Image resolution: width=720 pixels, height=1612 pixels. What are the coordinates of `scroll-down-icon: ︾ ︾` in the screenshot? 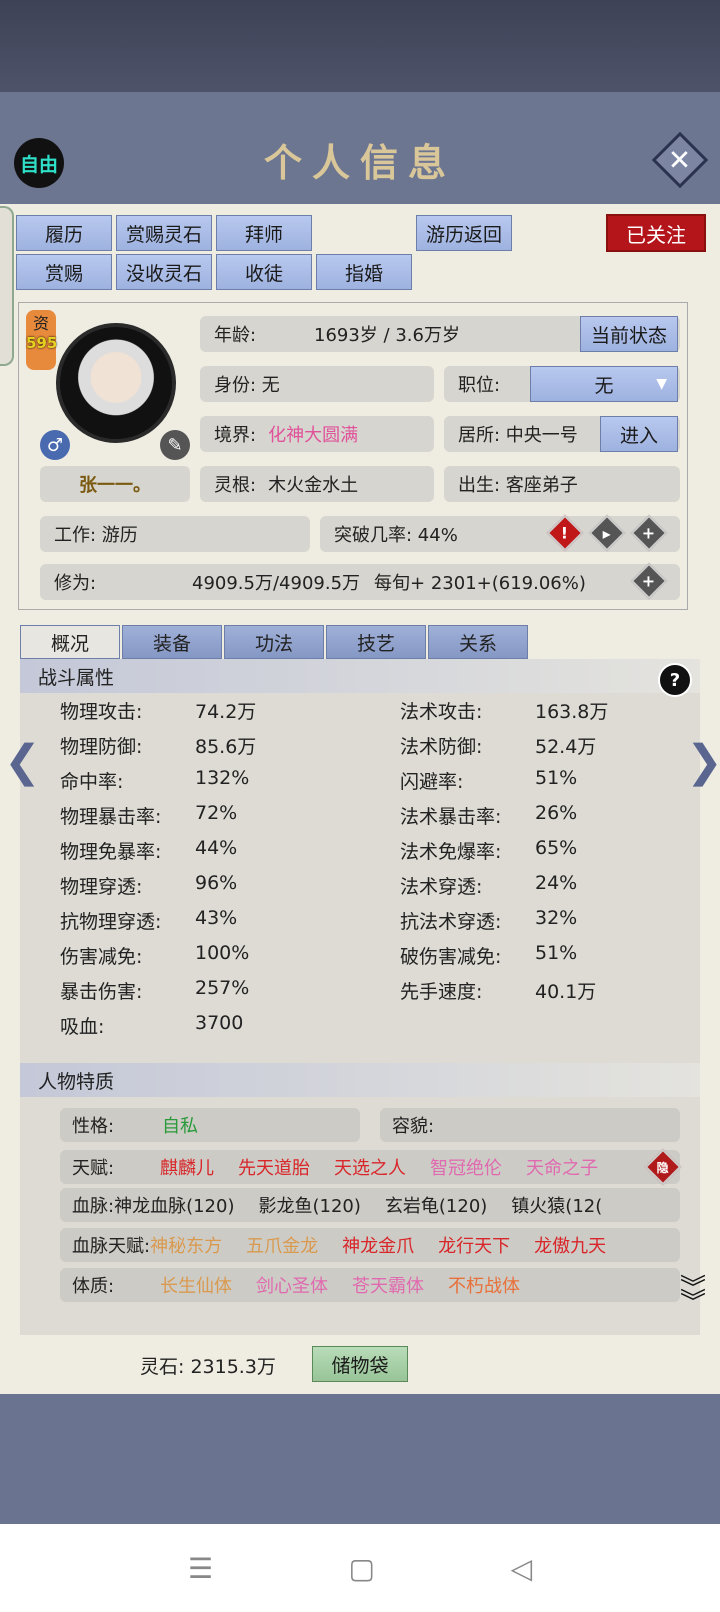 It's located at (693, 1296).